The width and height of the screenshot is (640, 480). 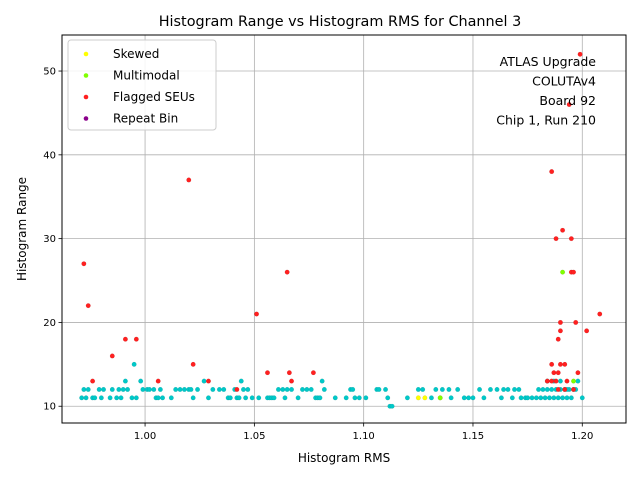 What do you see at coordinates (49, 323) in the screenshot?
I see `y-tick-label: 20` at bounding box center [49, 323].